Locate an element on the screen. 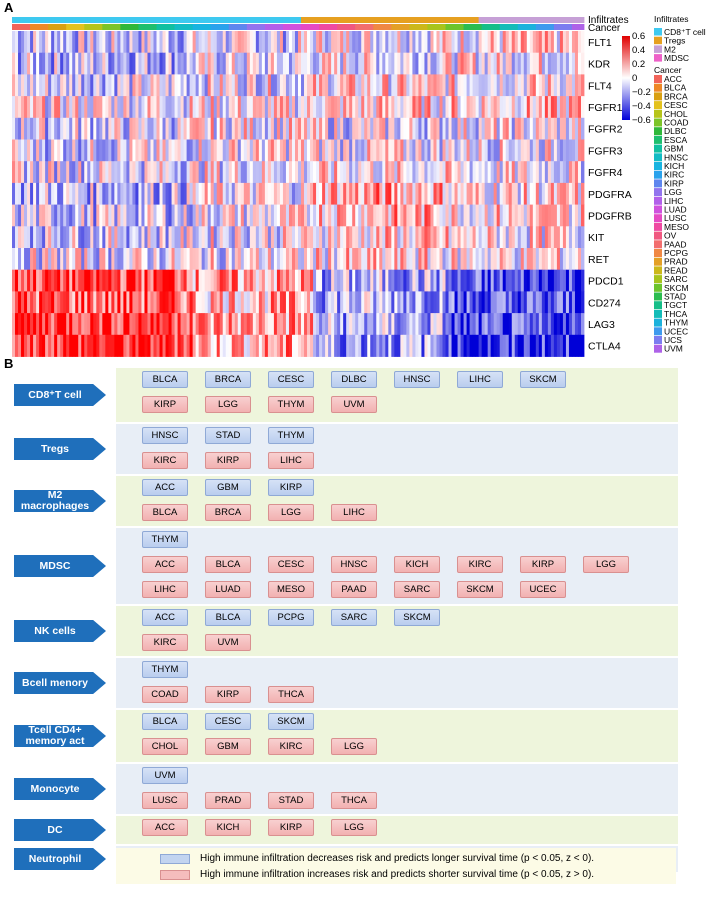 This screenshot has width=708, height=911. gene-label: LAG3 is located at coordinates (601, 325).